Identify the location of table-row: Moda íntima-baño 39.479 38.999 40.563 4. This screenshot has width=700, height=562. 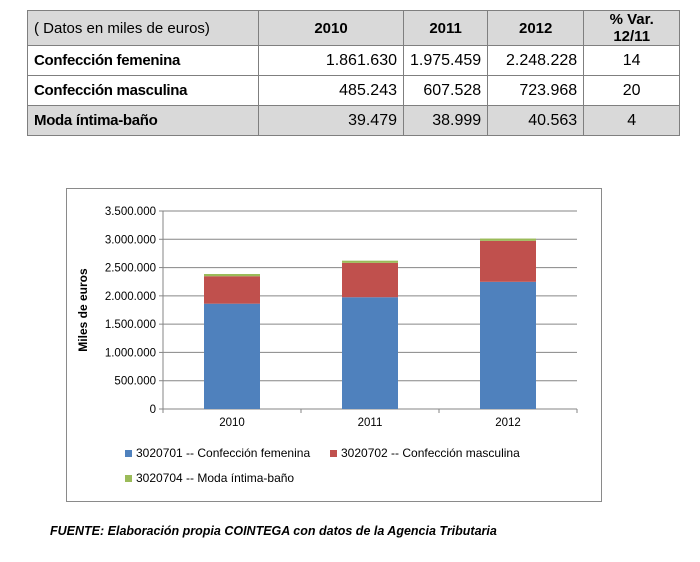
(354, 120).